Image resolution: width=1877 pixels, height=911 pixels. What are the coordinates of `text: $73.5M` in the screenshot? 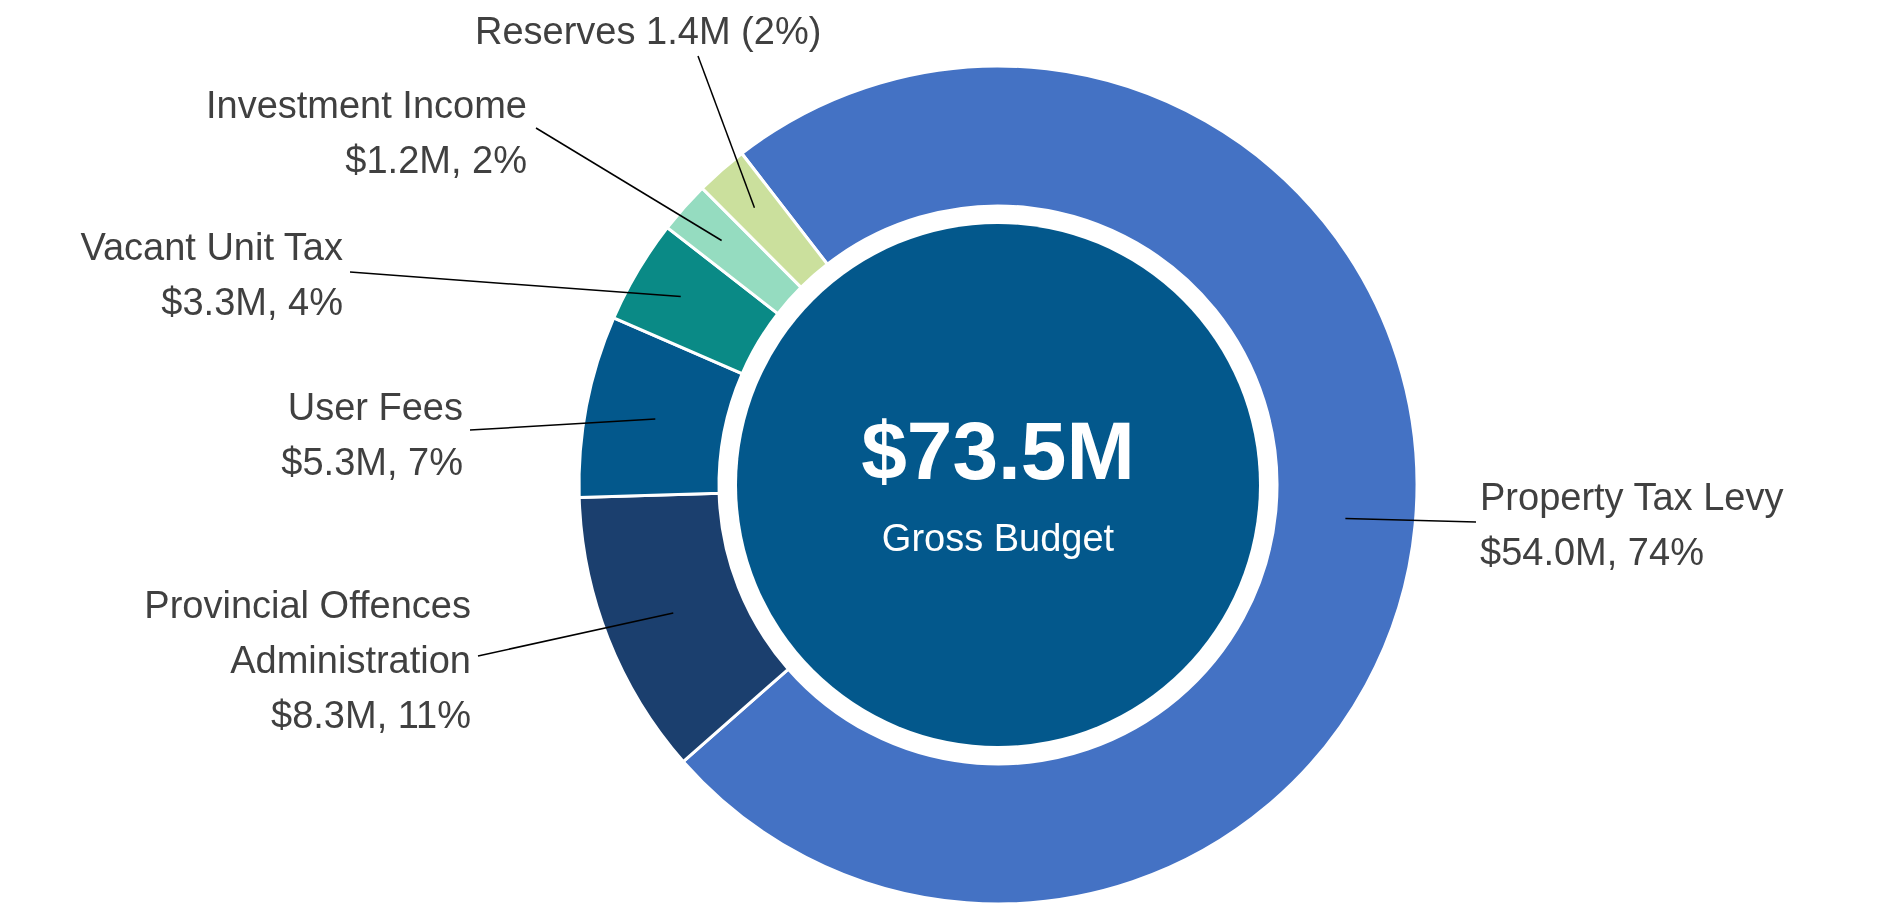 It's located at (998, 450).